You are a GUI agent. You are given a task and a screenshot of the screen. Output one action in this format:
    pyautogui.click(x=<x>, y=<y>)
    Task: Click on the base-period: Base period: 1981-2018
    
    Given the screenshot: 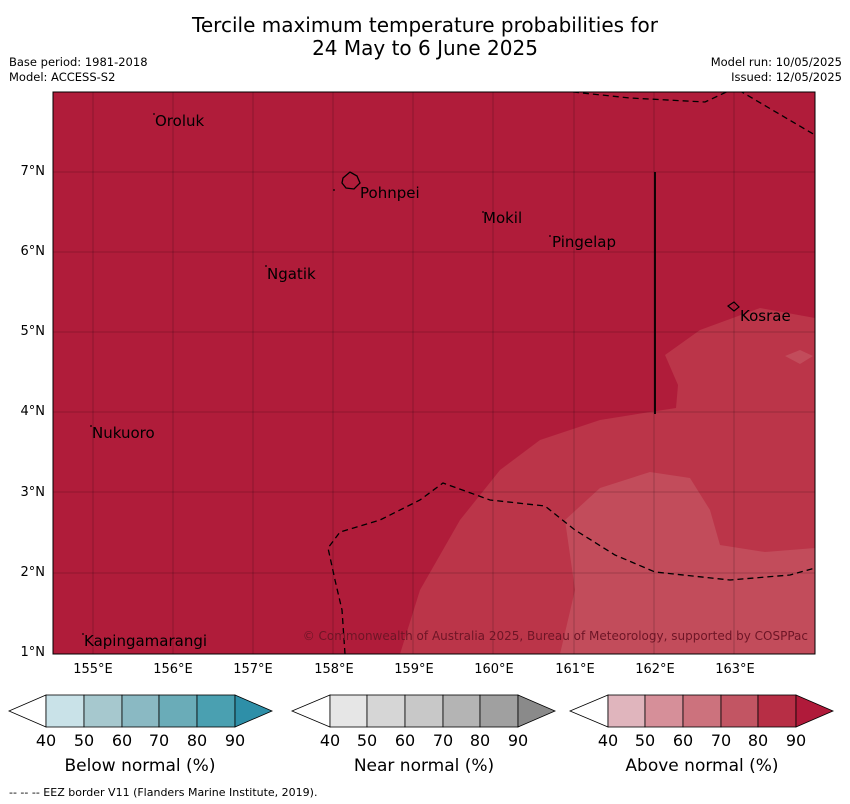 What is the action you would take?
    pyautogui.click(x=78, y=62)
    